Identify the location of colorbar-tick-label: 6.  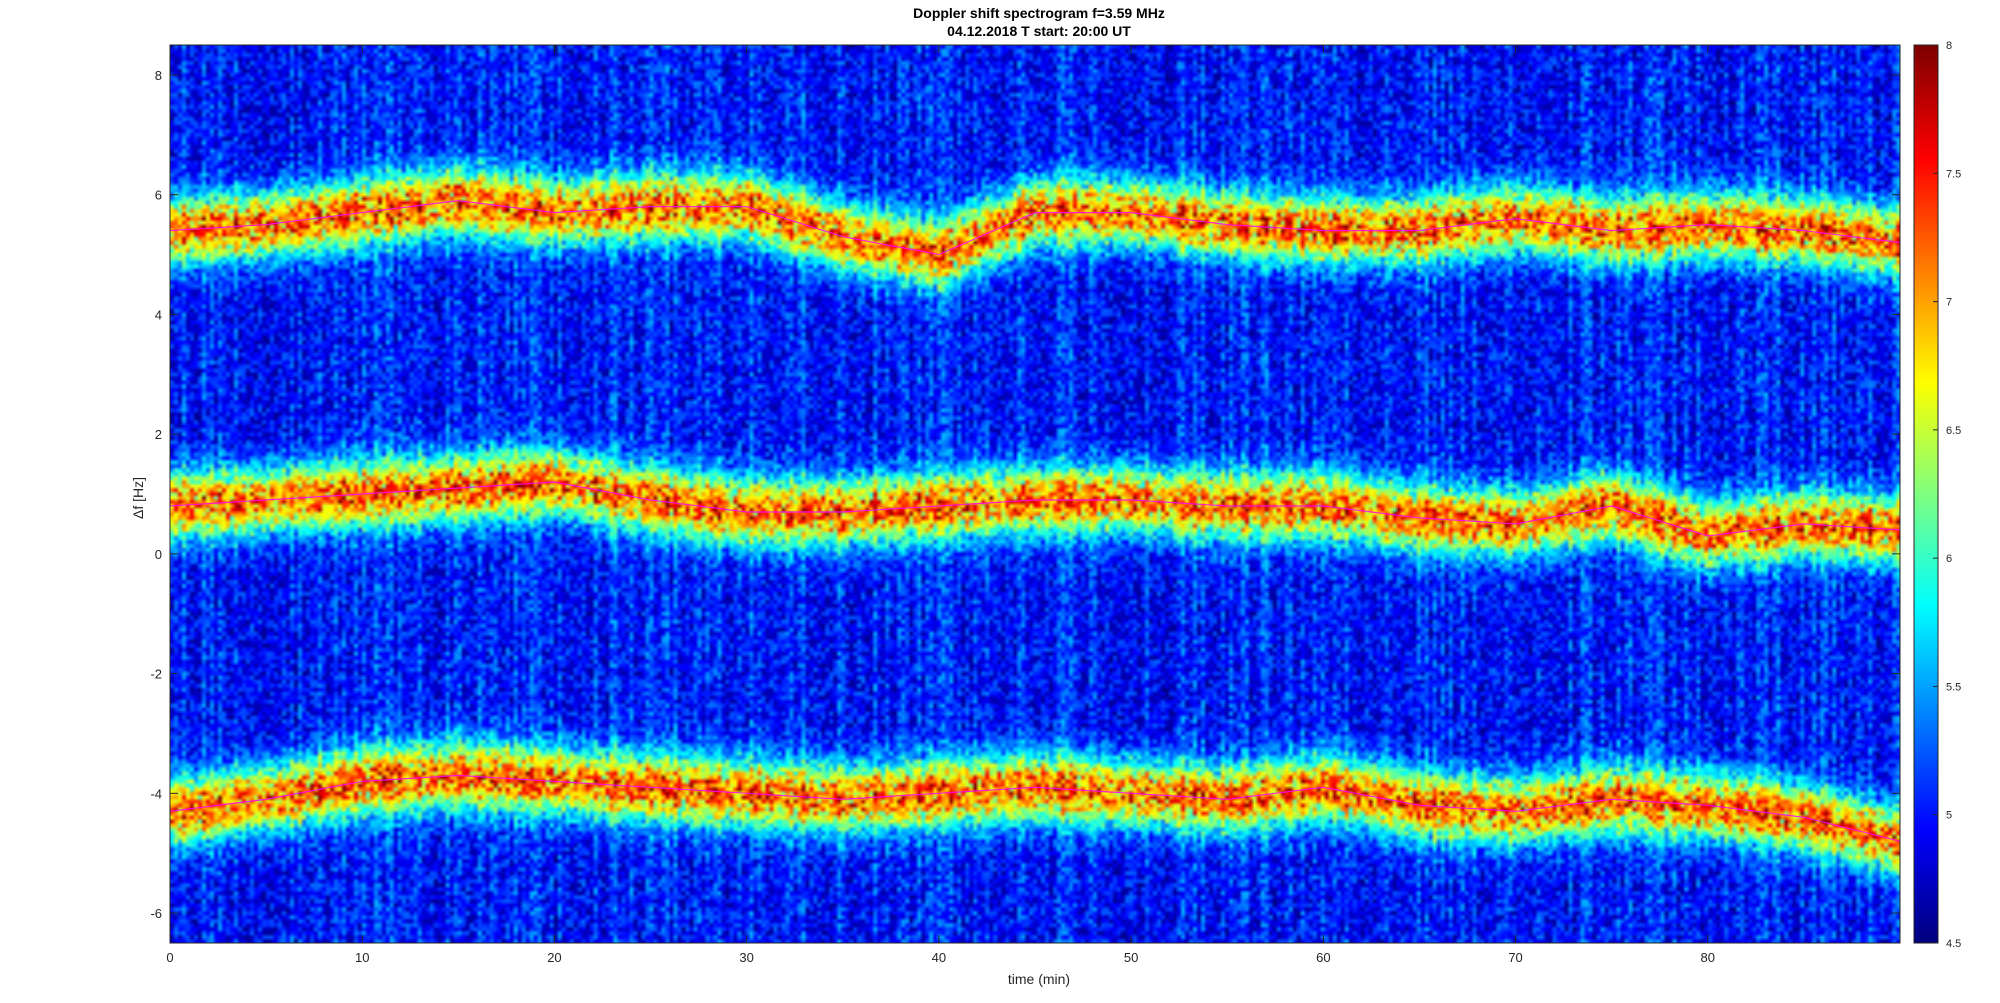
(1949, 559).